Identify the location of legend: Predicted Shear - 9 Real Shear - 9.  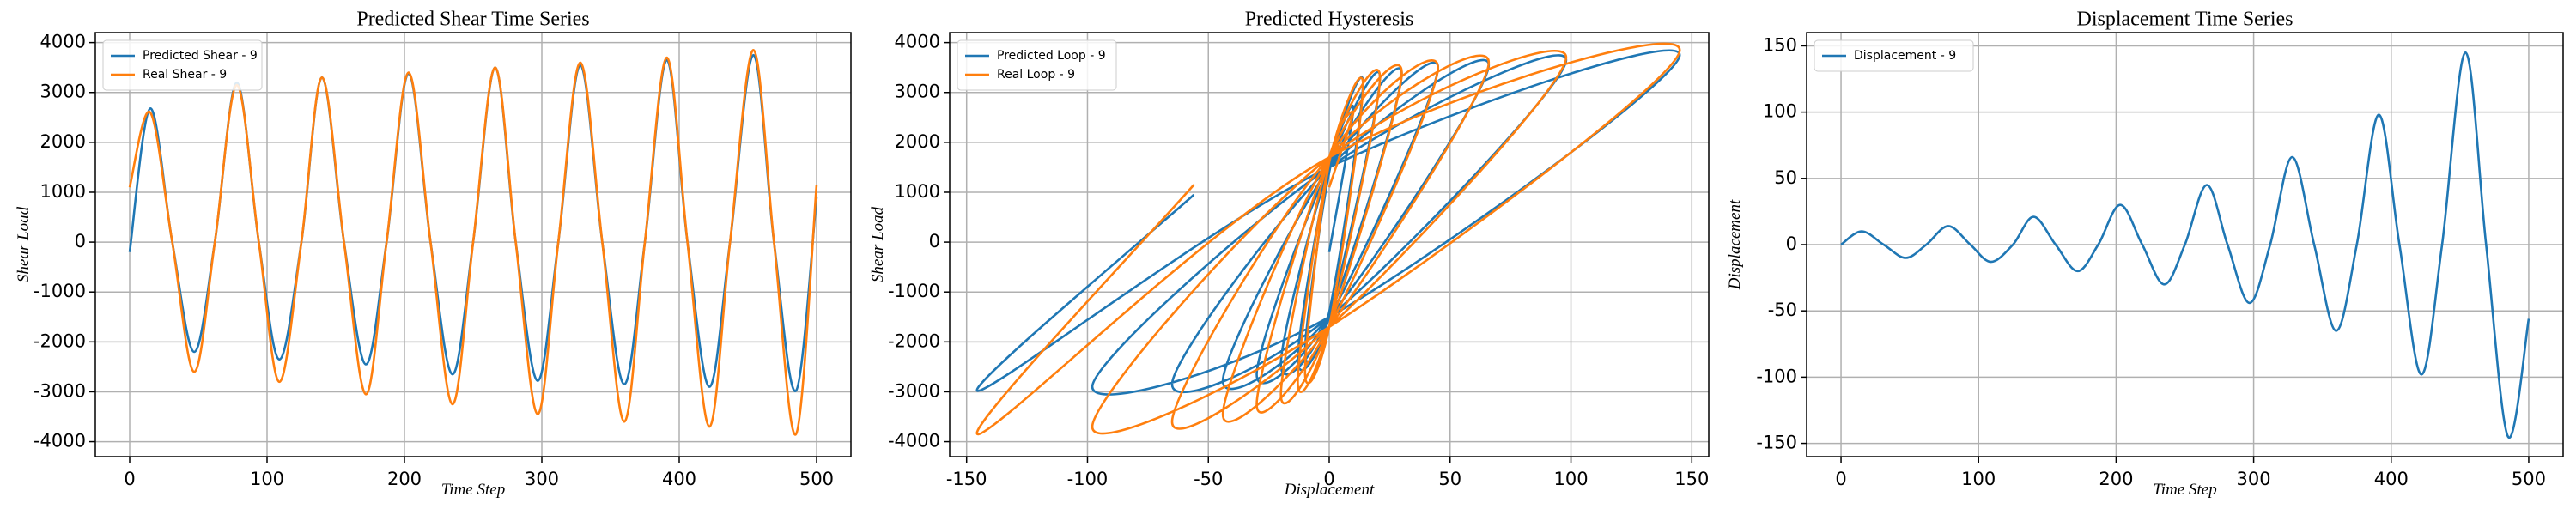
(182, 65).